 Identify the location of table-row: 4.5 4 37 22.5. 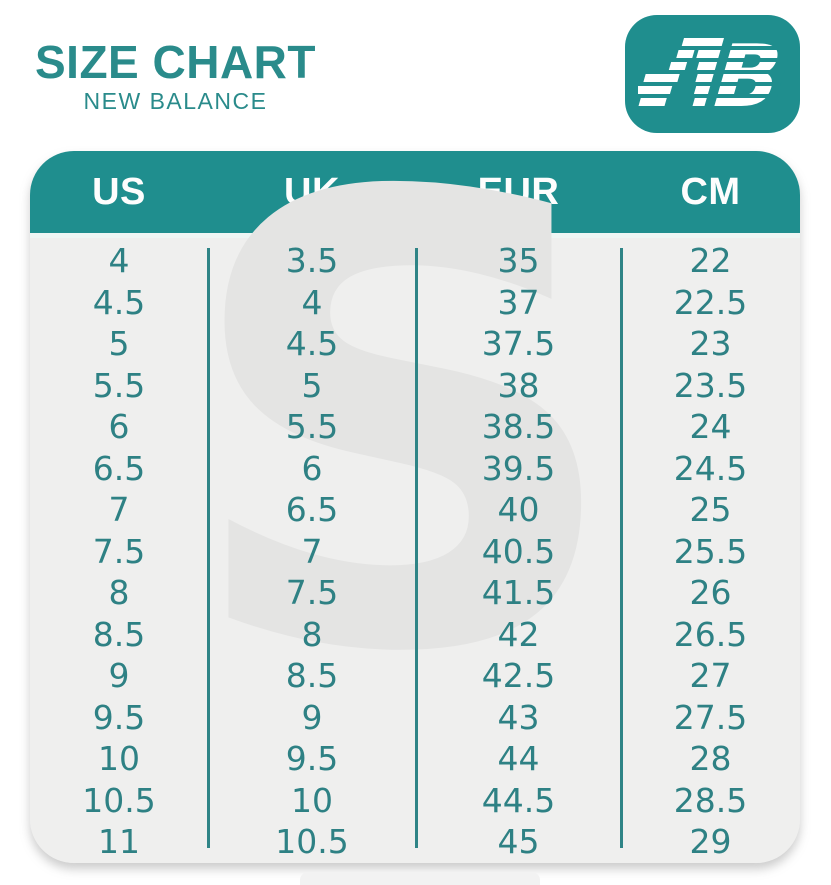
(415, 303).